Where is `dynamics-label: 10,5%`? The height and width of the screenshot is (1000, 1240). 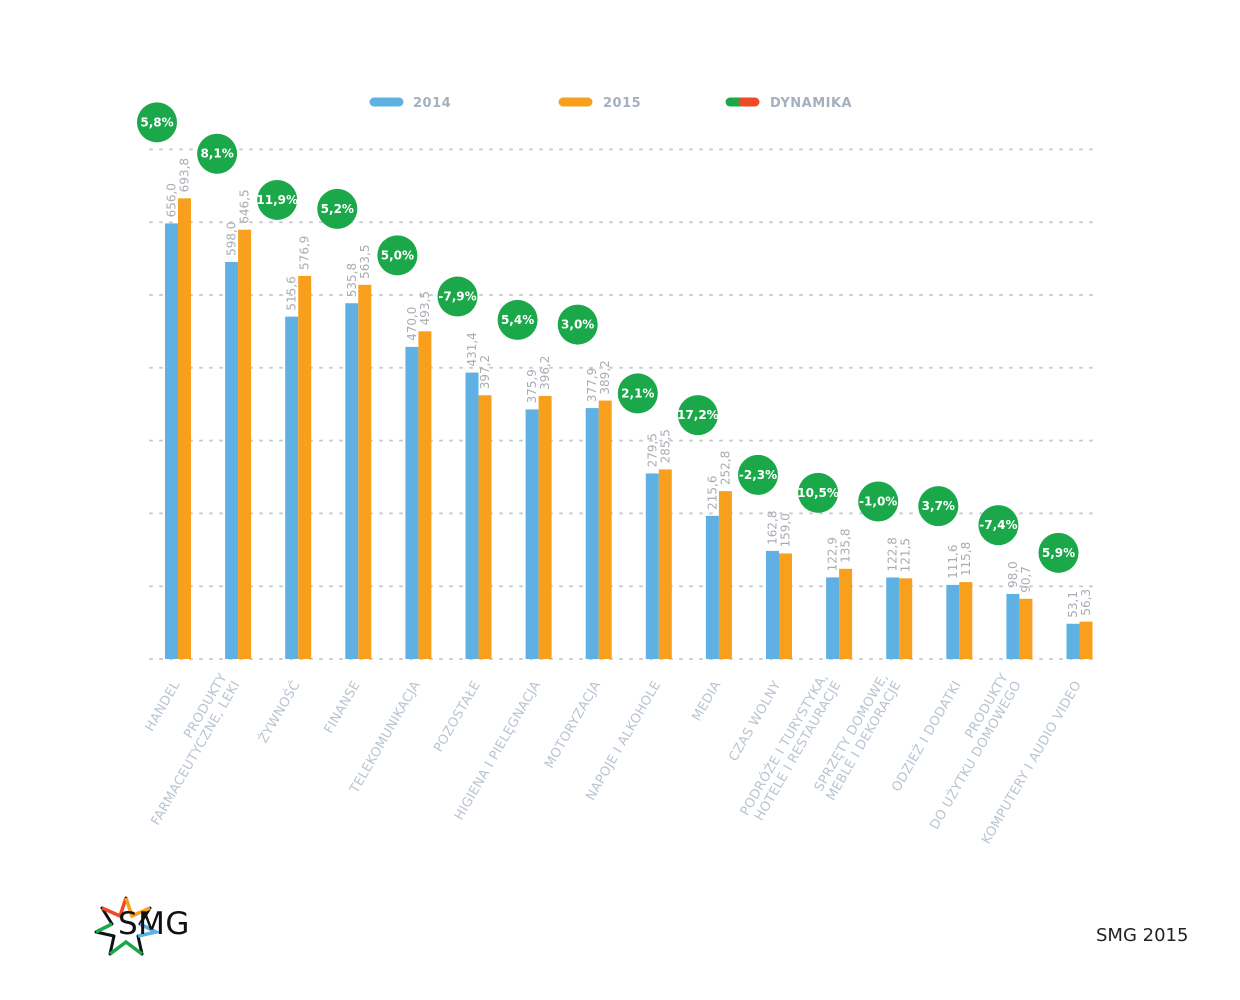
dynamics-label: 10,5% is located at coordinates (818, 493).